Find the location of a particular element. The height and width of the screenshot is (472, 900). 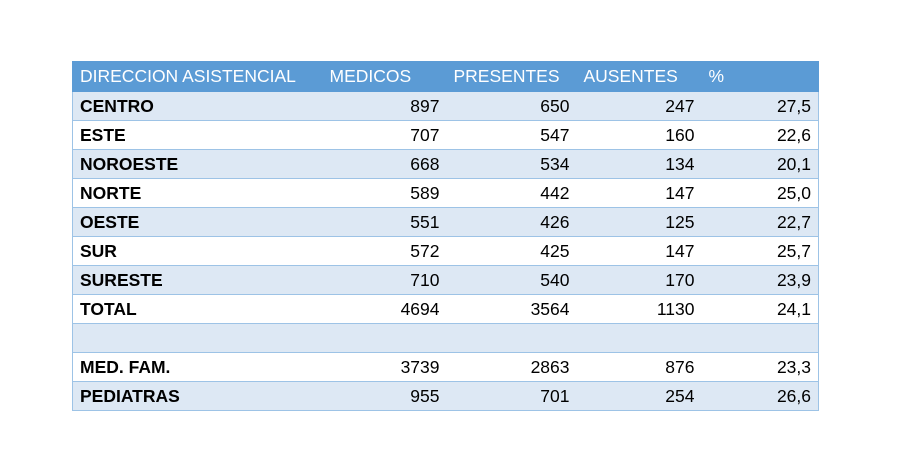

row-label: NORTE is located at coordinates (197, 193).